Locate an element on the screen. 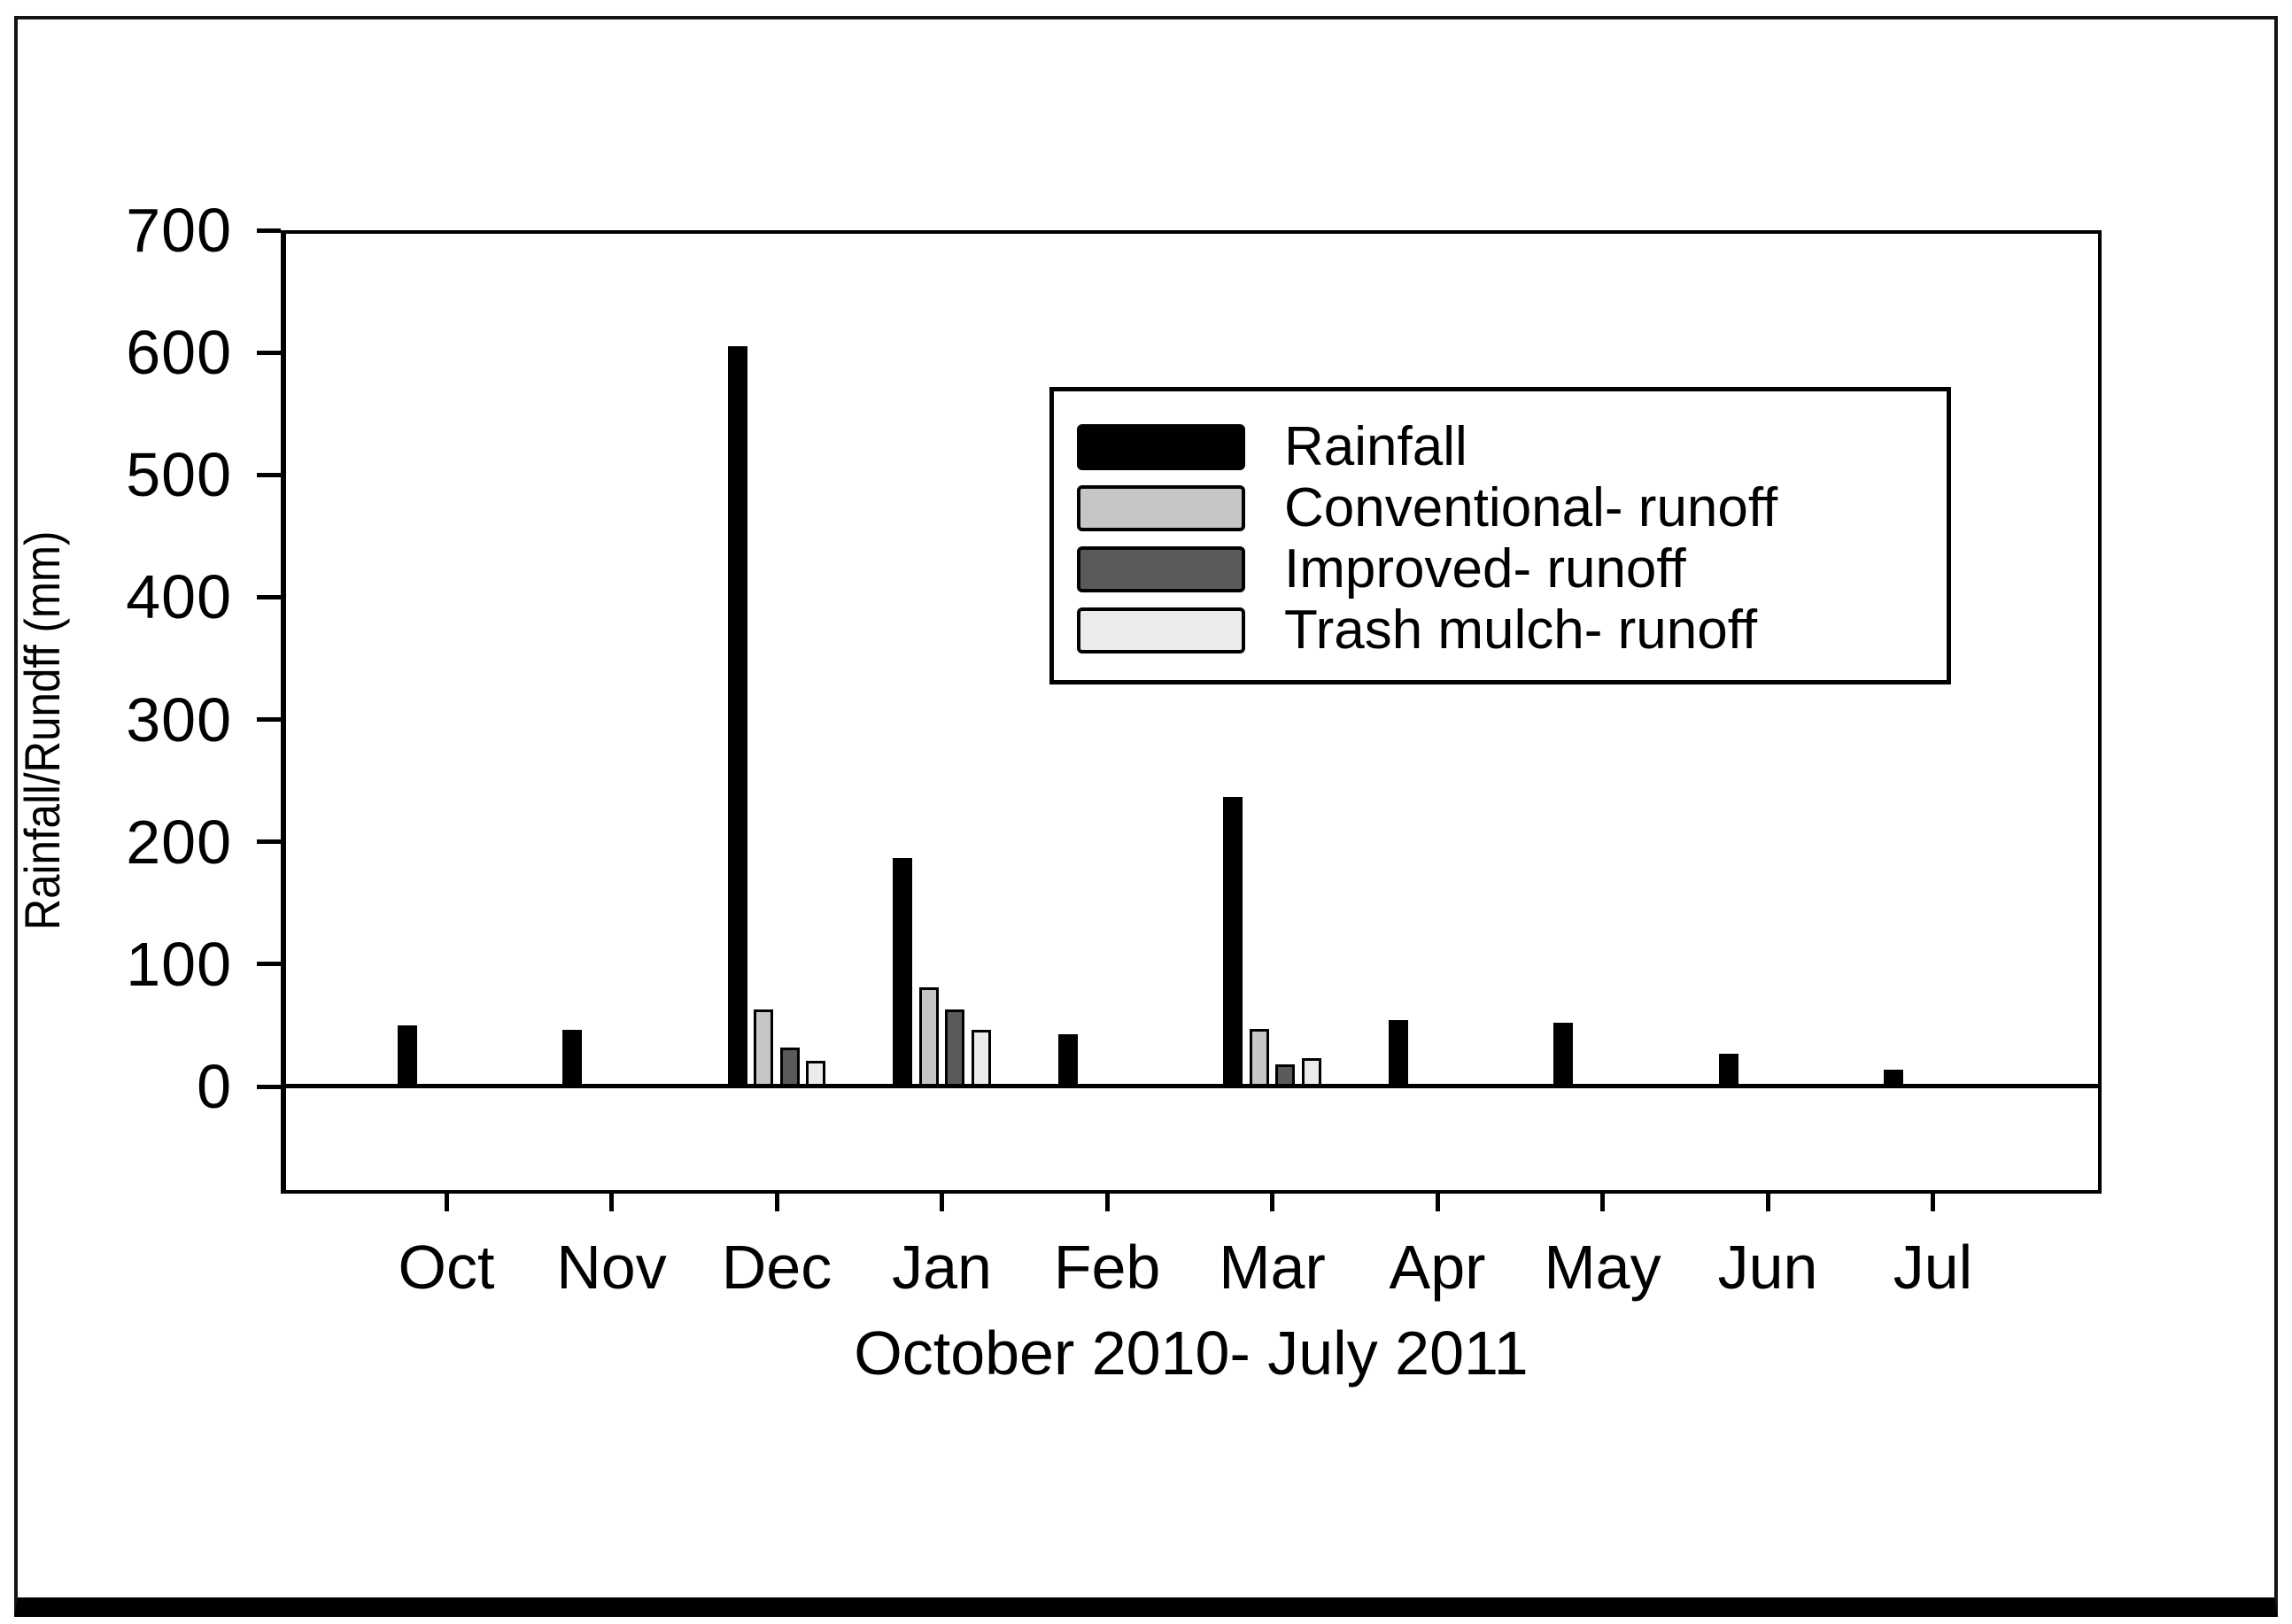 The height and width of the screenshot is (1624, 2292). y-tick-label-600: 600 is located at coordinates (179, 353).